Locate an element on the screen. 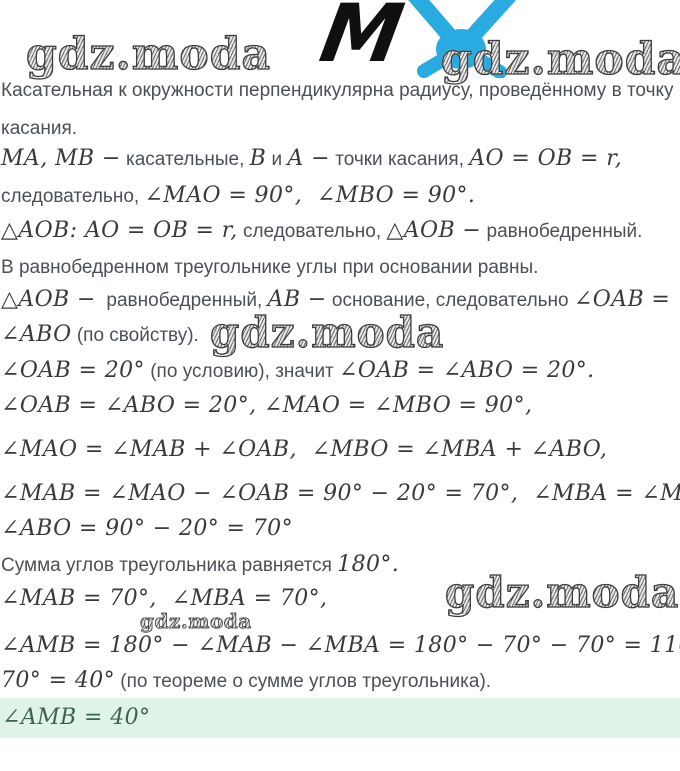 The width and height of the screenshot is (680, 771). text-seg: касания. is located at coordinates (39, 128).